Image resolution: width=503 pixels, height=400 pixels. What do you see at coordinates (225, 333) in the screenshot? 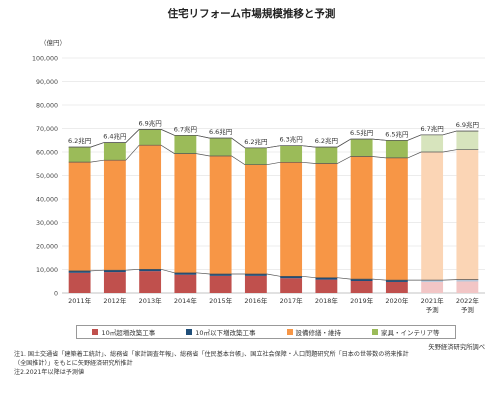
I see `legend-label: 10㎡以下増改築工事` at bounding box center [225, 333].